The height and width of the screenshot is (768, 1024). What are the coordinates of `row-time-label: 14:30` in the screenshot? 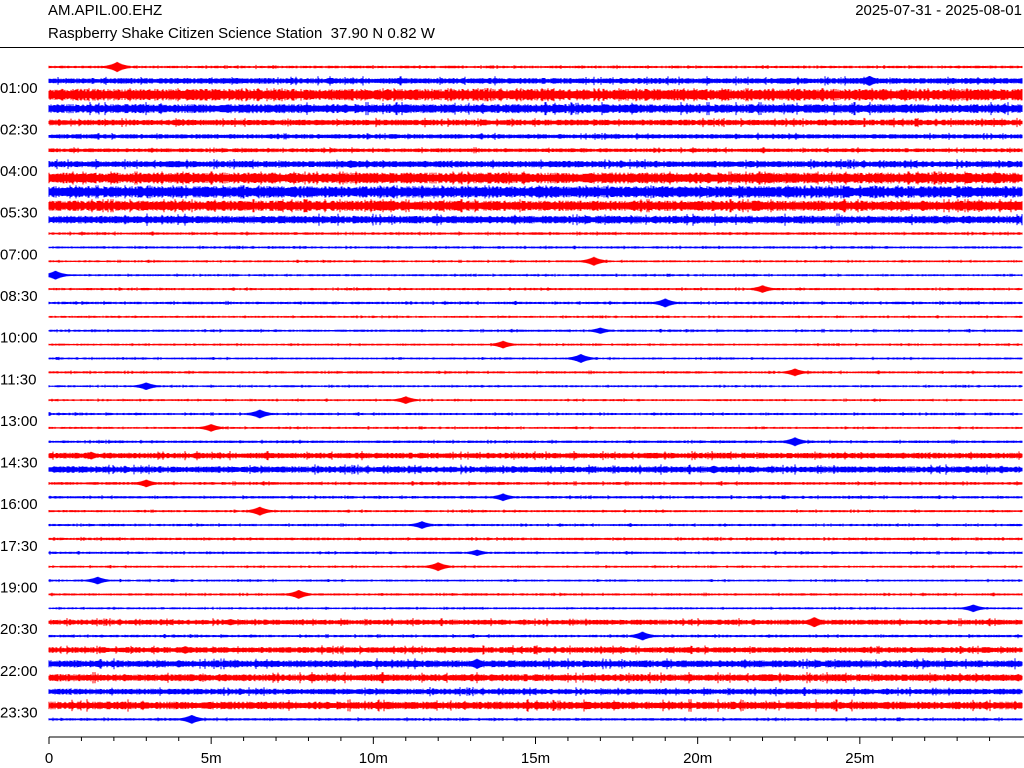 It's located at (19, 463).